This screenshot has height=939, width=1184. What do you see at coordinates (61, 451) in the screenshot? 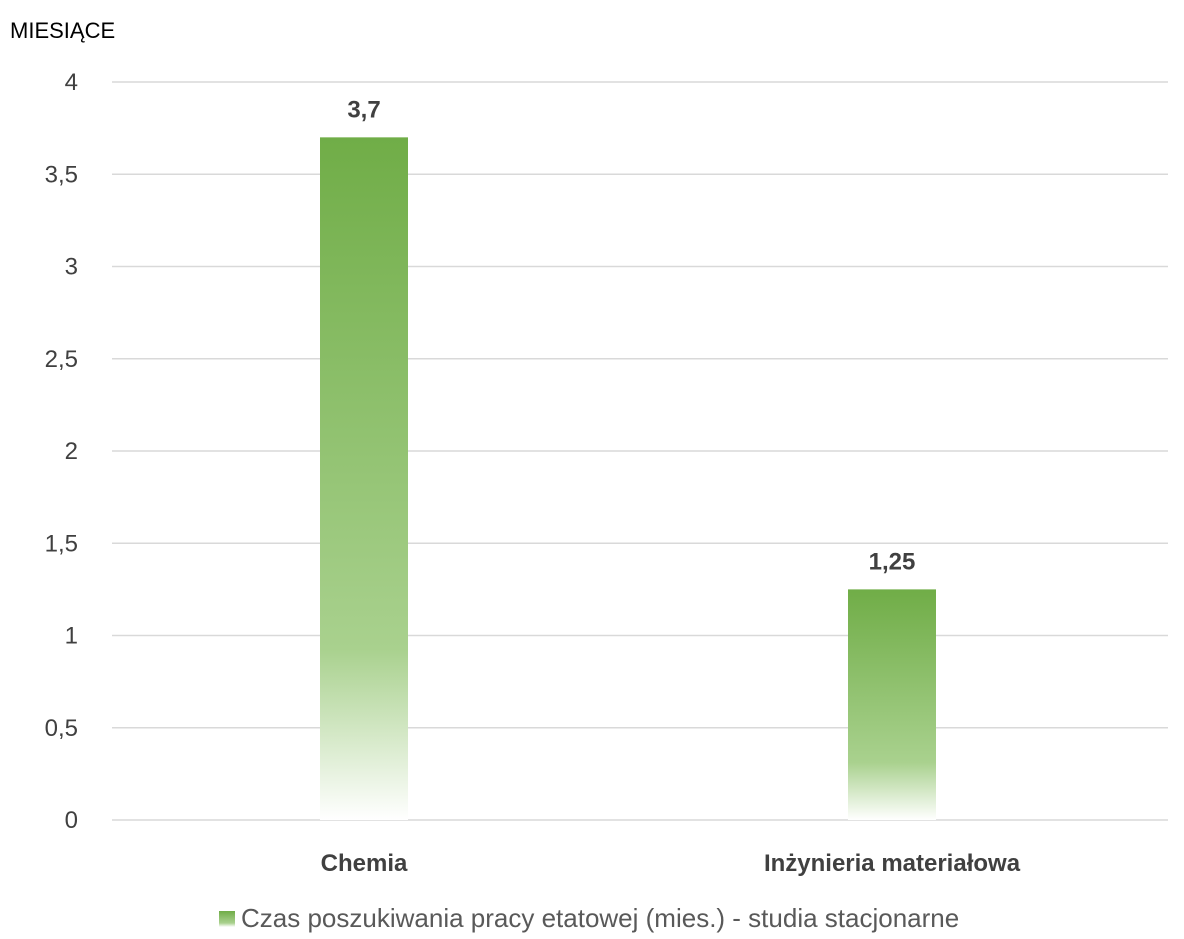
I see `y-axis-ticks: 0 0,5 1 1,5 2 2,5 3 3,5 4` at bounding box center [61, 451].